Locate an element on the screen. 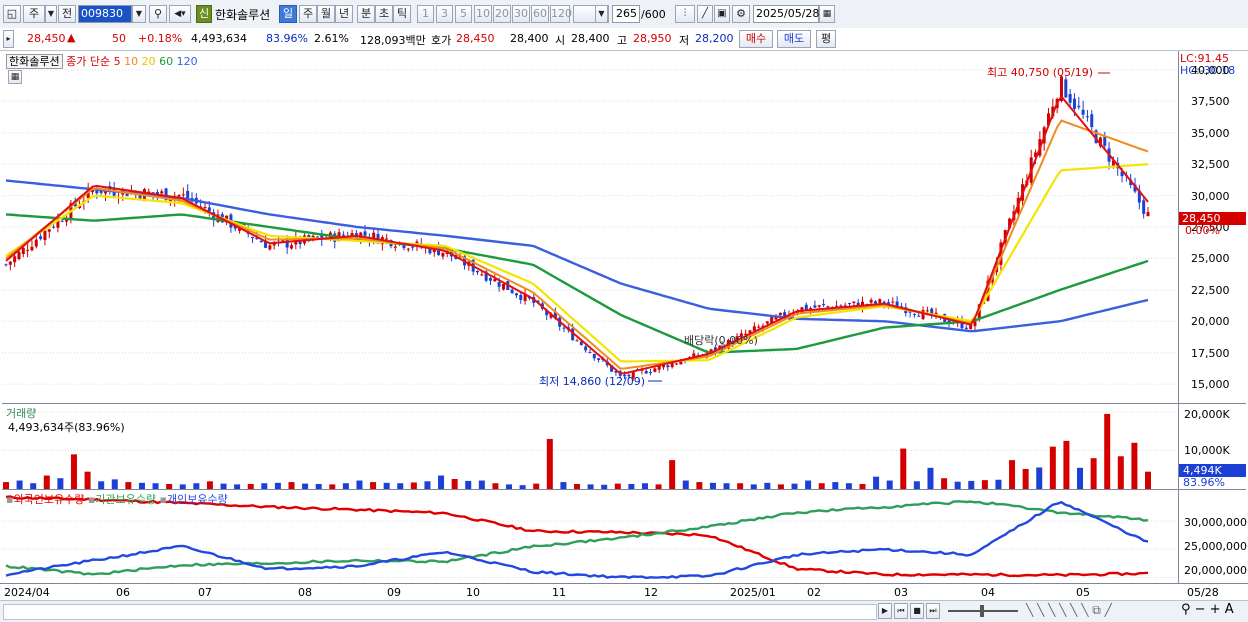  rewind-icon: ⏮ is located at coordinates (901, 611).